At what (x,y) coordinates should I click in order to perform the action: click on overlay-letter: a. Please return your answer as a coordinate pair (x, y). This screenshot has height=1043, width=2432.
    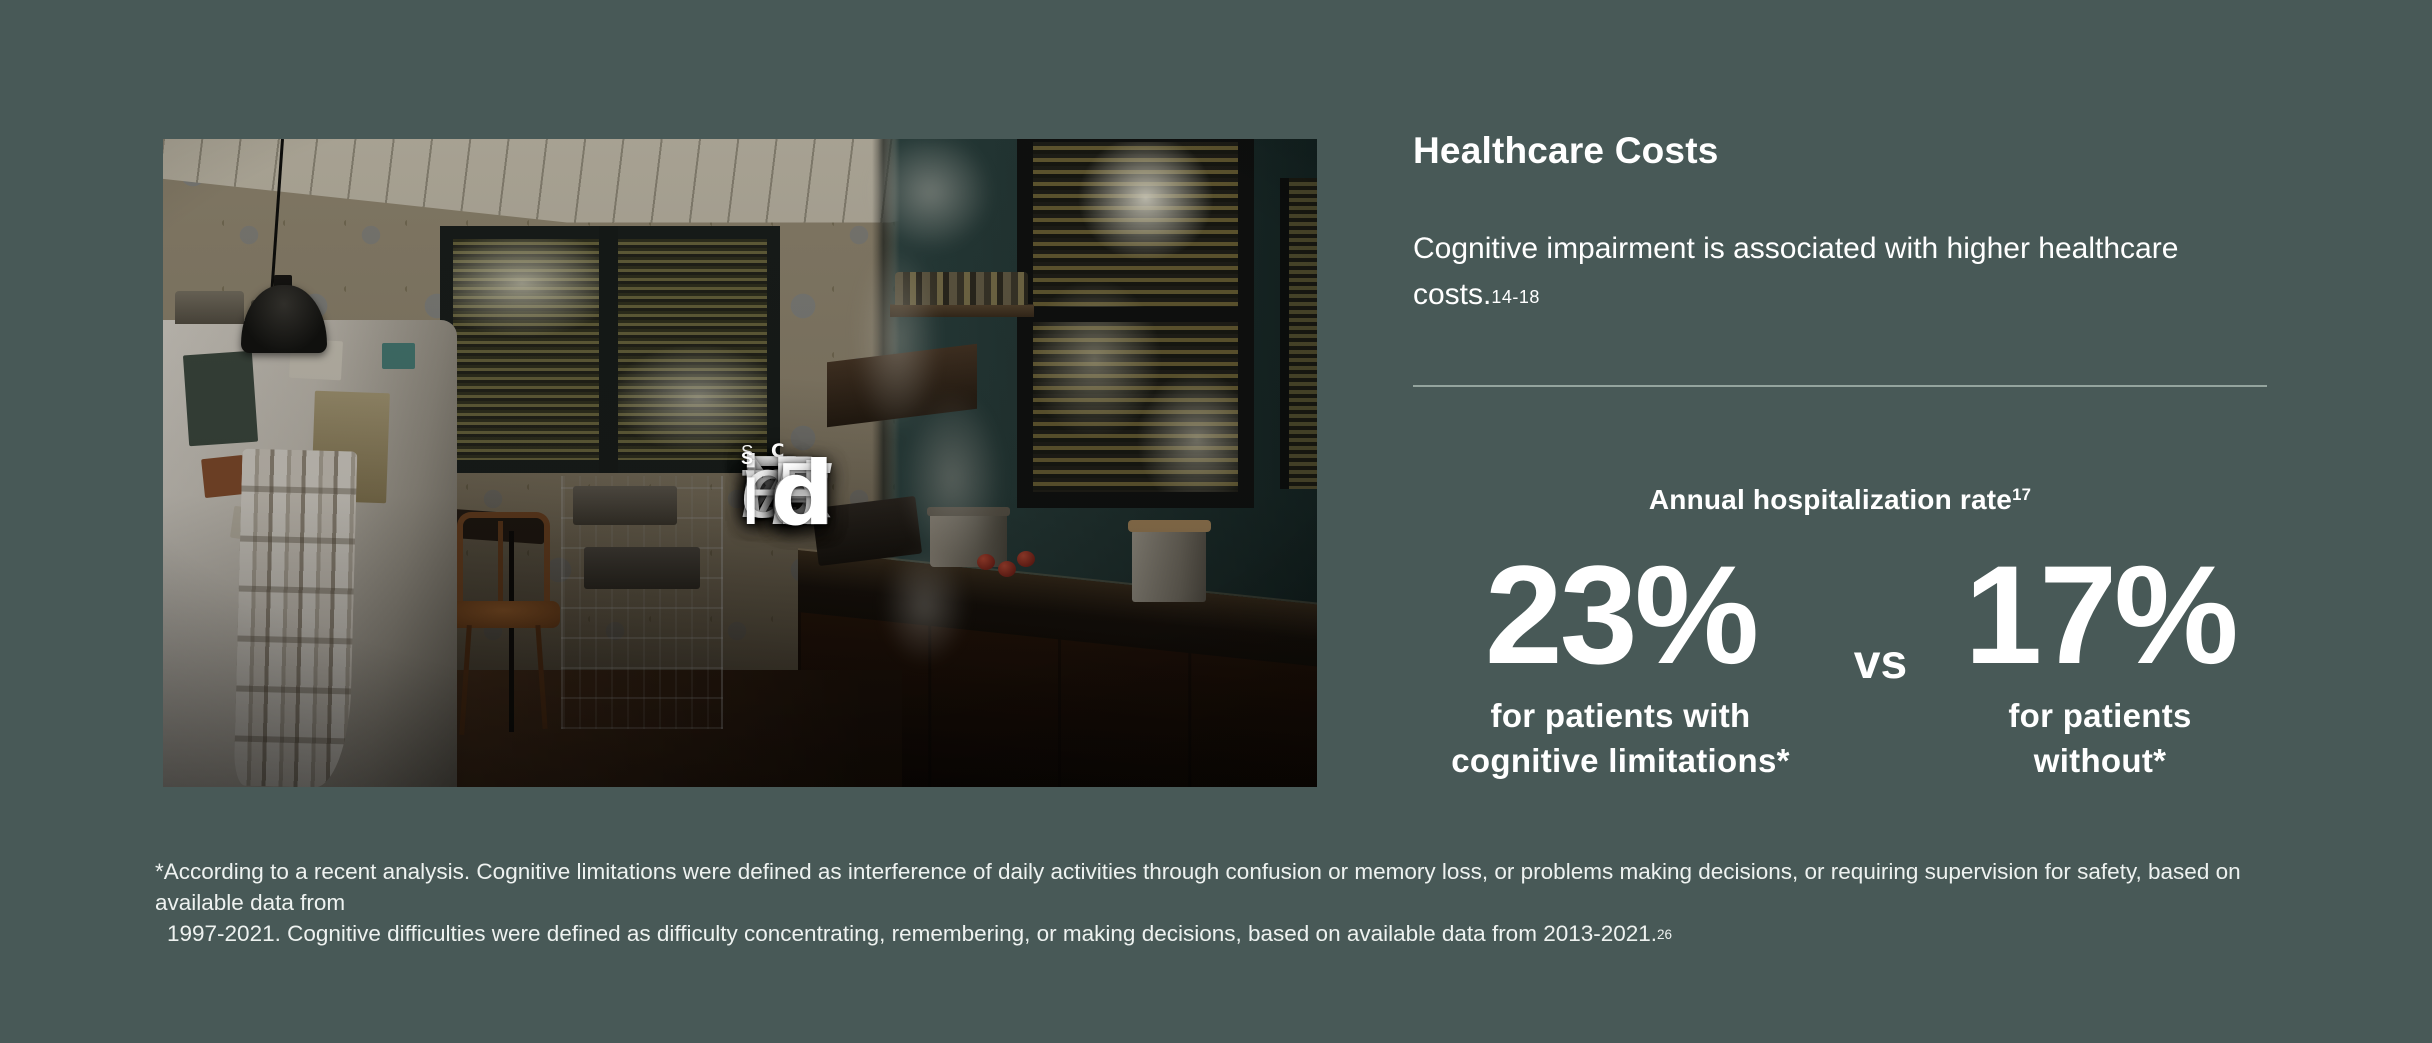
    Looking at the image, I should click on (795, 486).